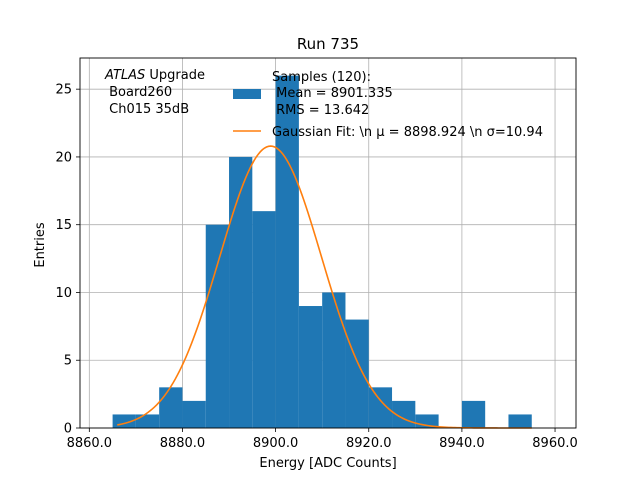 The width and height of the screenshot is (640, 480). I want to click on y-tick-label: 0, so click(68, 429).